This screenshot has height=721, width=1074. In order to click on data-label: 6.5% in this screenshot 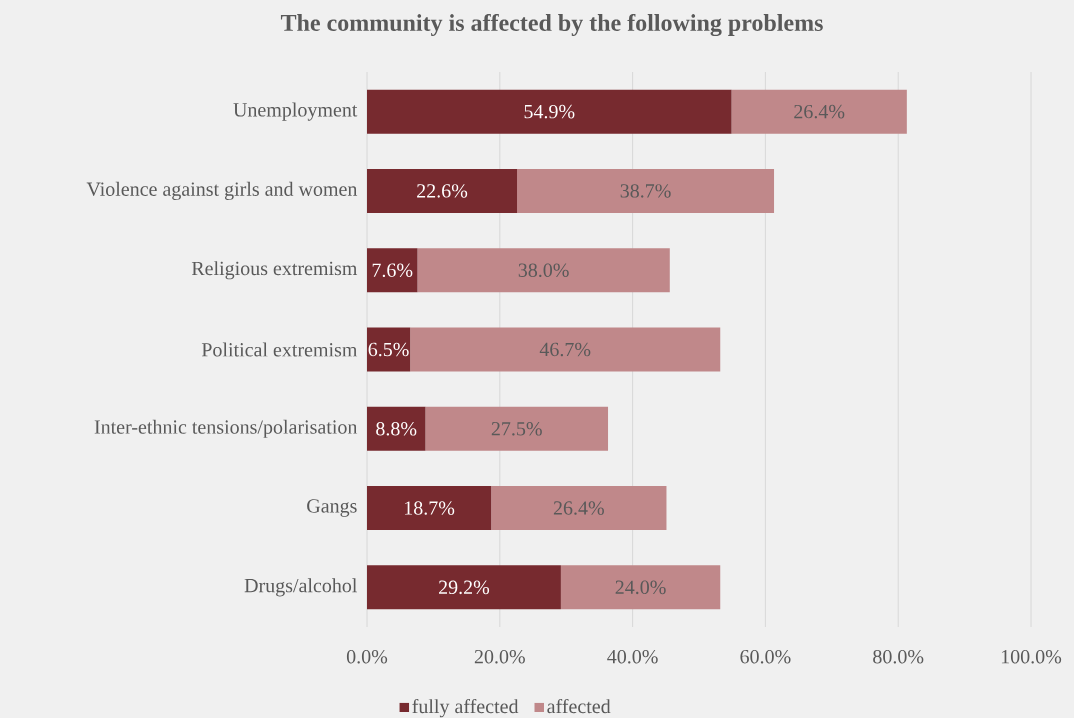, I will do `click(388, 349)`.